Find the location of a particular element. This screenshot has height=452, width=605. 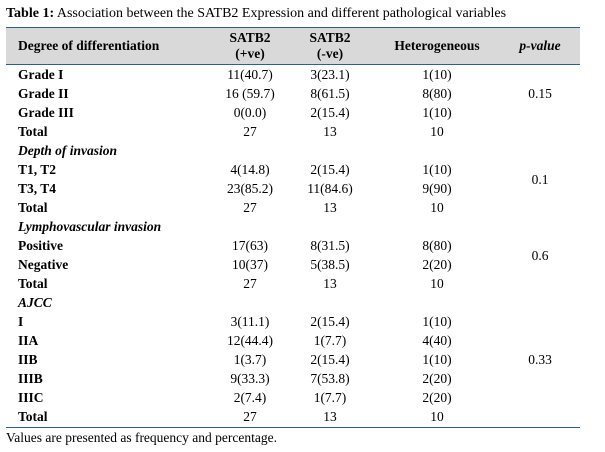

p-value: 0.1 is located at coordinates (540, 179).